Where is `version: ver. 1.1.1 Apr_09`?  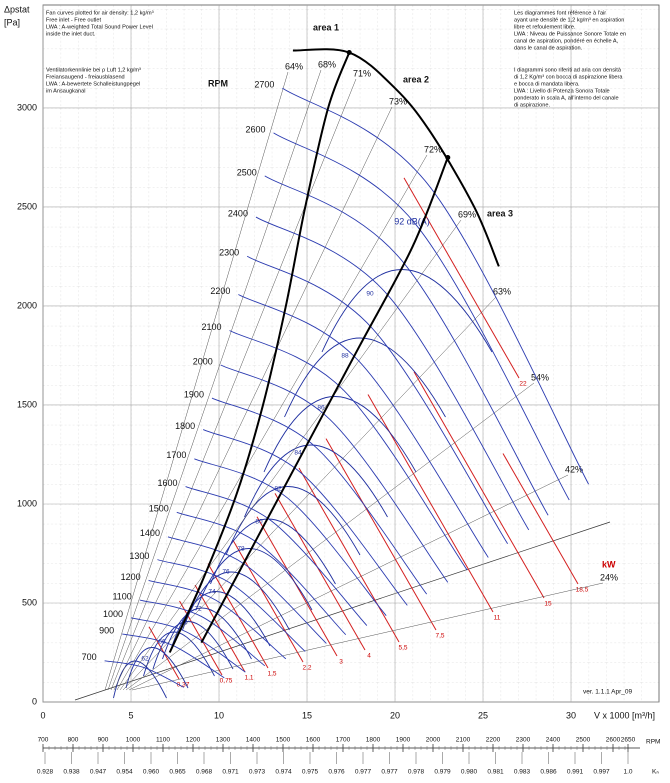 version: ver. 1.1.1 Apr_09 is located at coordinates (608, 692).